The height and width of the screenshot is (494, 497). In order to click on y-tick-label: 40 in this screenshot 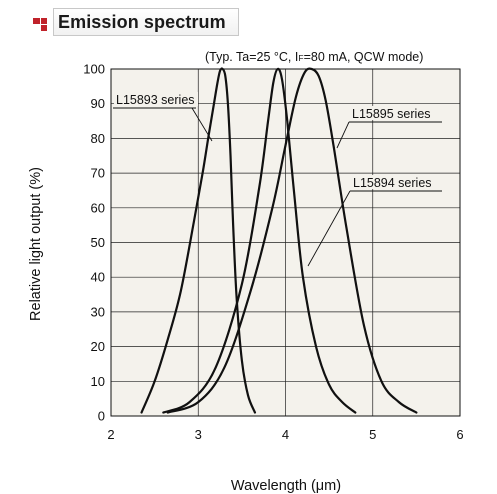, I will do `click(98, 277)`.